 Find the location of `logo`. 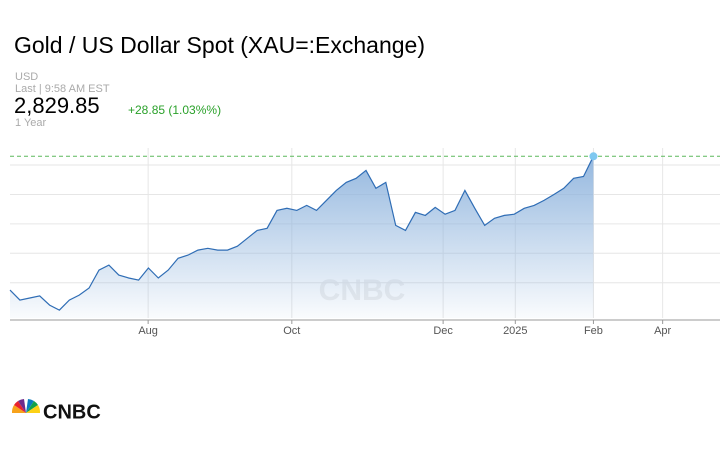

logo is located at coordinates (26, 406).